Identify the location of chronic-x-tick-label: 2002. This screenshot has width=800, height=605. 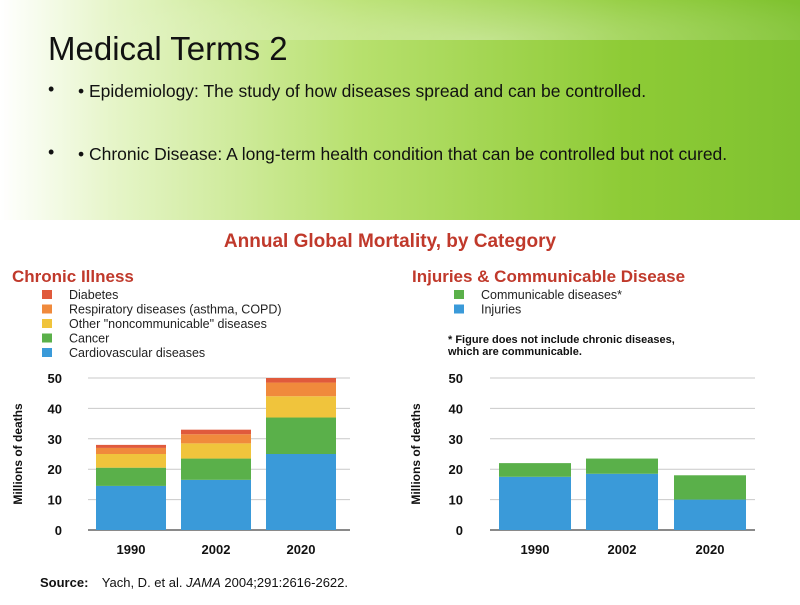
(216, 549).